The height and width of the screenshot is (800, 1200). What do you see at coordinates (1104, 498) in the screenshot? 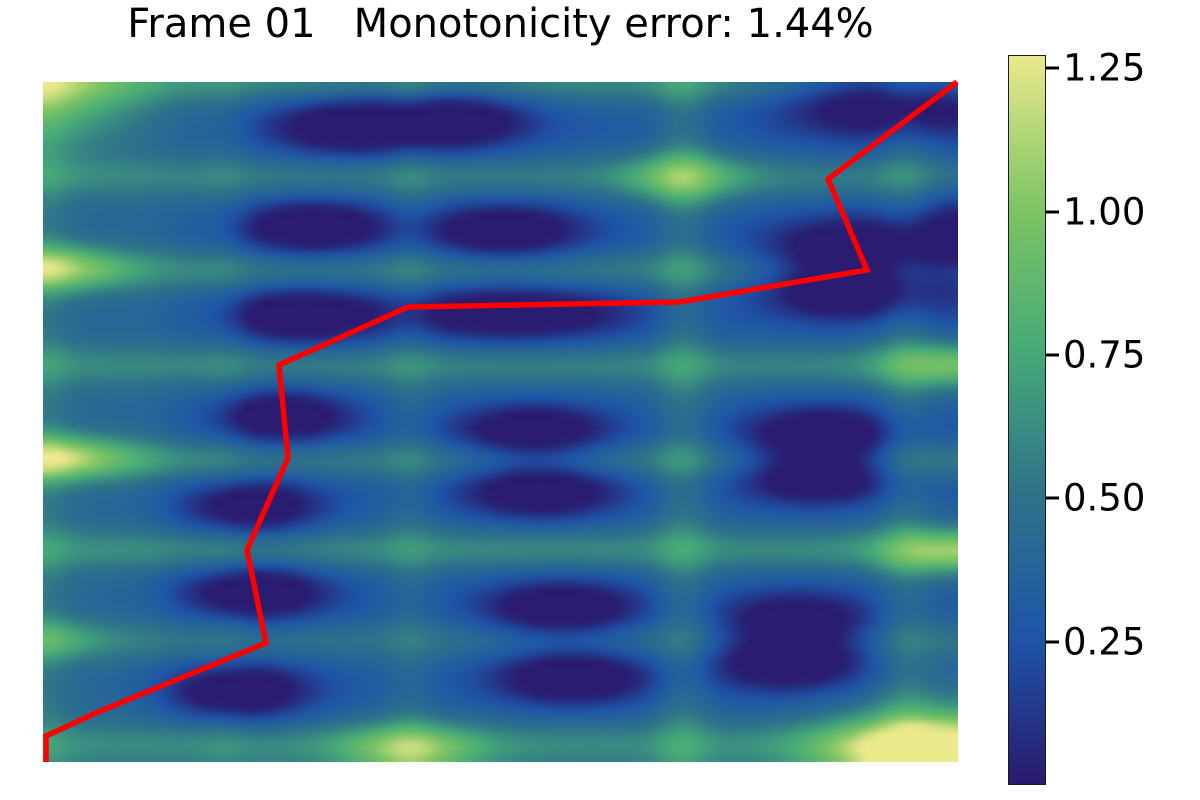
I see `colorbar-tick-label: 0.50` at bounding box center [1104, 498].